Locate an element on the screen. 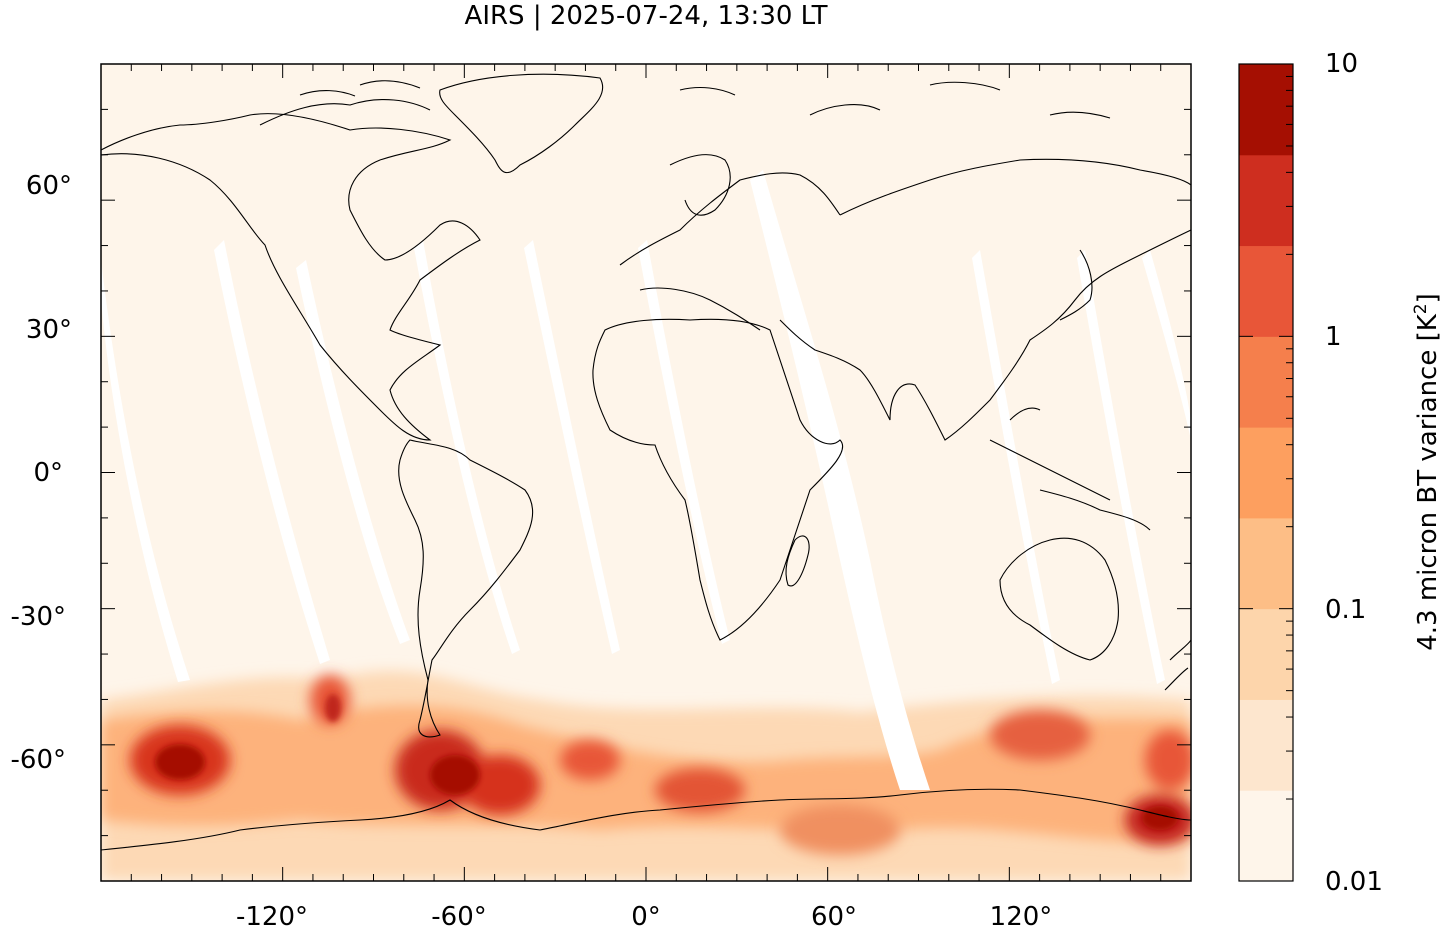 The height and width of the screenshot is (930, 1442). coastline-europe is located at coordinates (730, 242).